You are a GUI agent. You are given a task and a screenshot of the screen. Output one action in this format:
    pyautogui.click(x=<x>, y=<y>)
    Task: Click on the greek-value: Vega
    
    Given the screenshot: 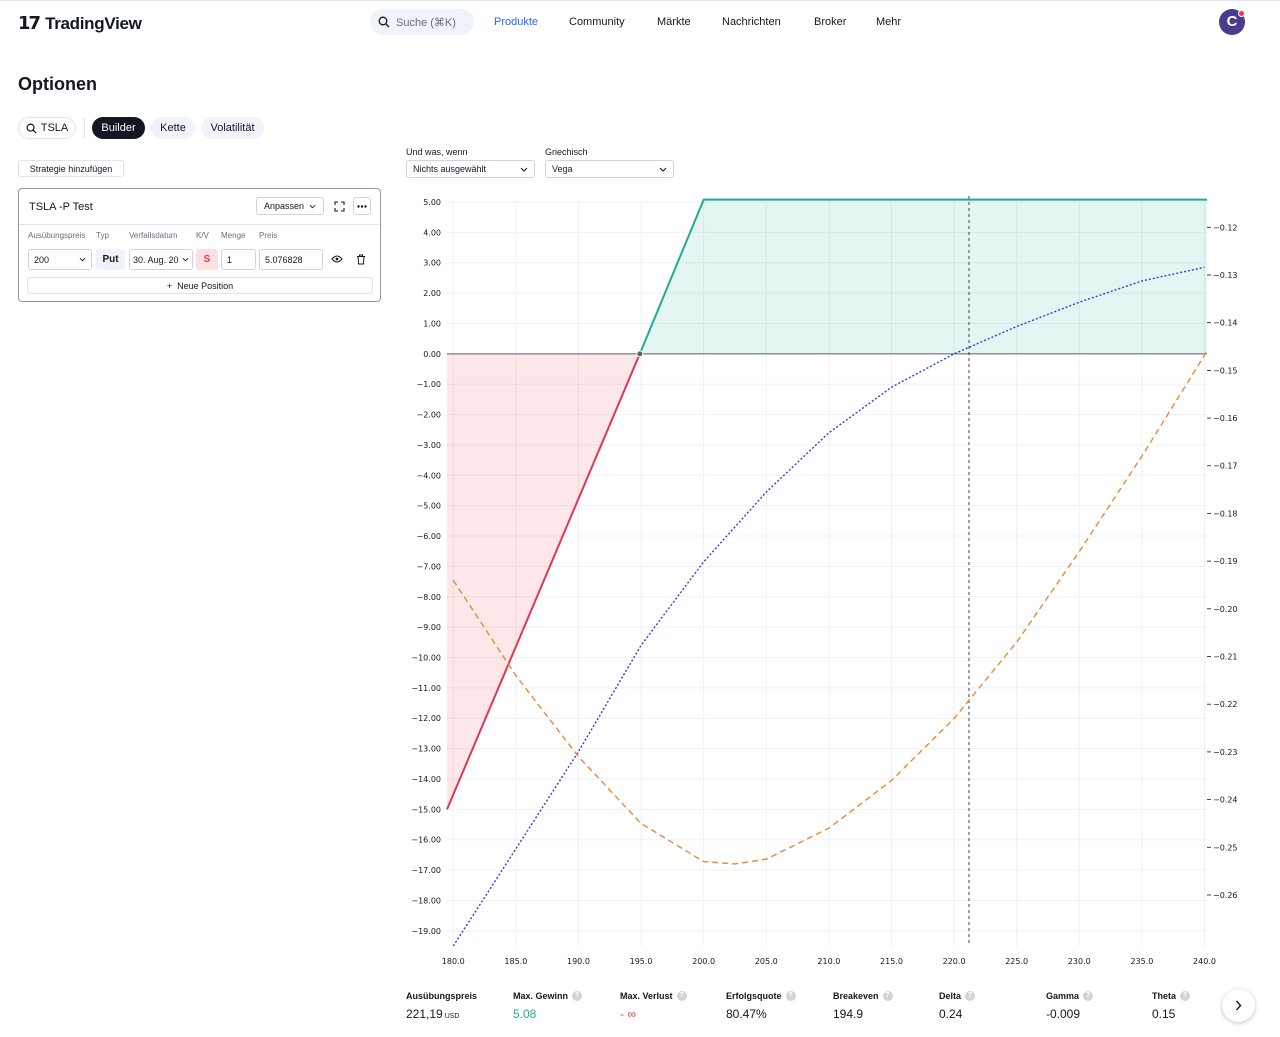 What is the action you would take?
    pyautogui.click(x=562, y=169)
    